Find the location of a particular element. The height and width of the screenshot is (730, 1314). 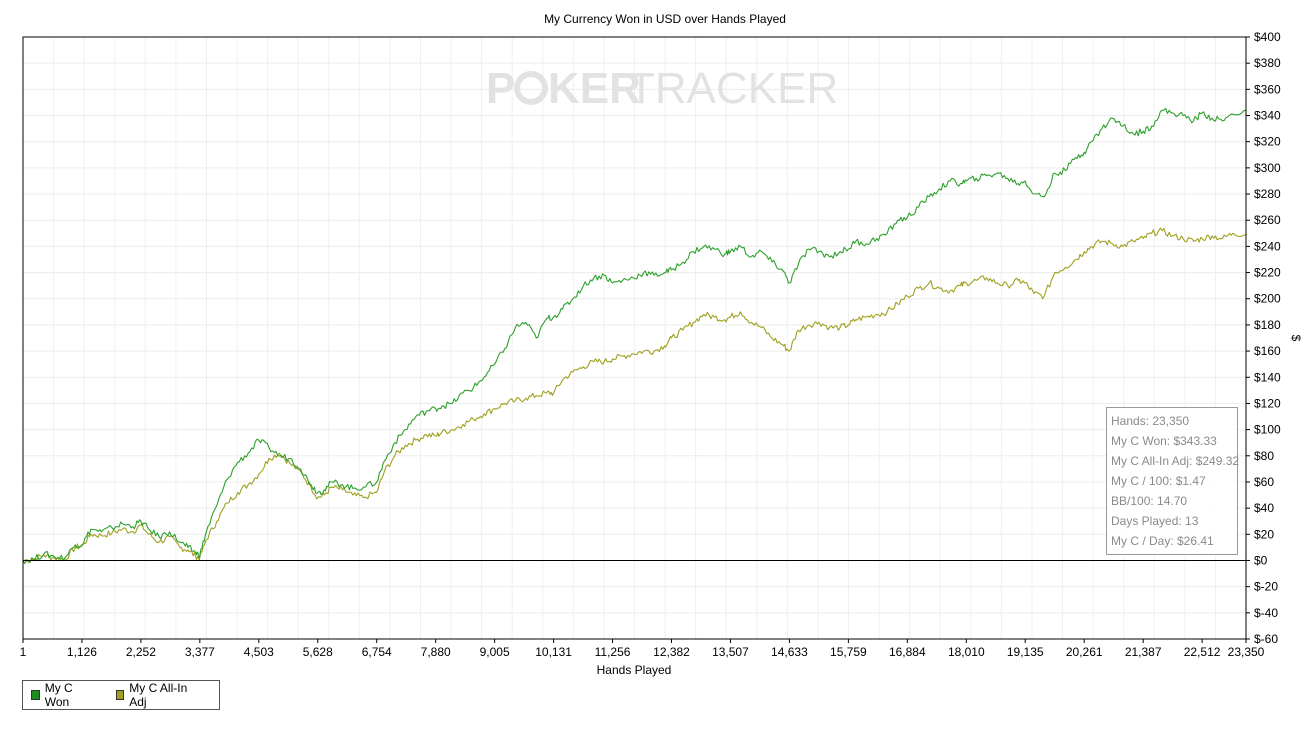

x-tick-label: 10,131 is located at coordinates (553, 652).